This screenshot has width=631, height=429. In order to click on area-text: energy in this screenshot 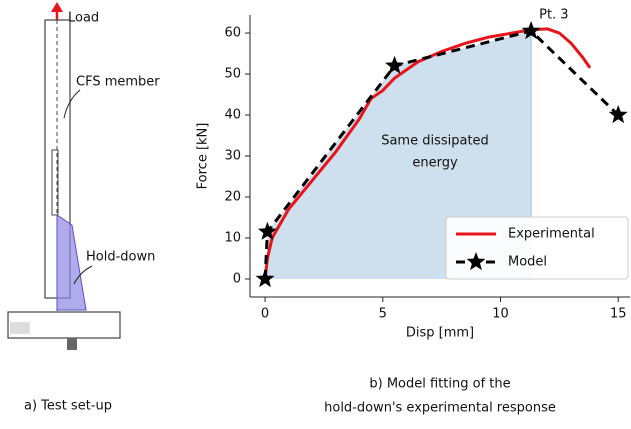, I will do `click(435, 163)`.